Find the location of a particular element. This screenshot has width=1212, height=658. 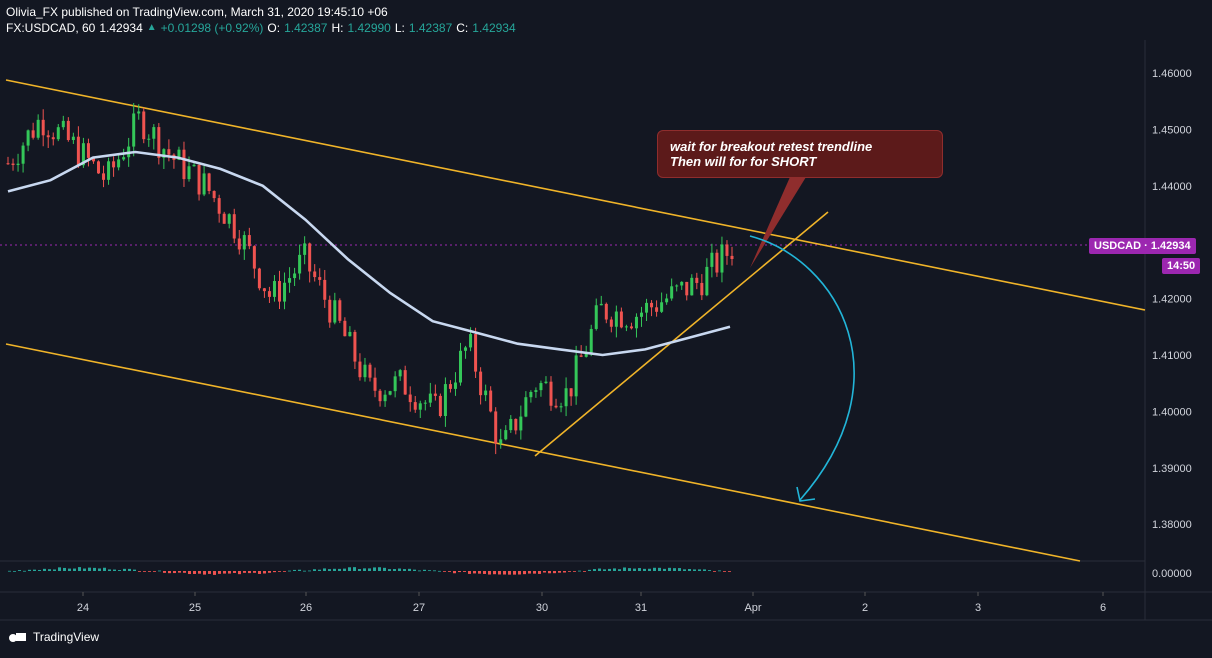

high-value: 1.42990 is located at coordinates (369, 28).